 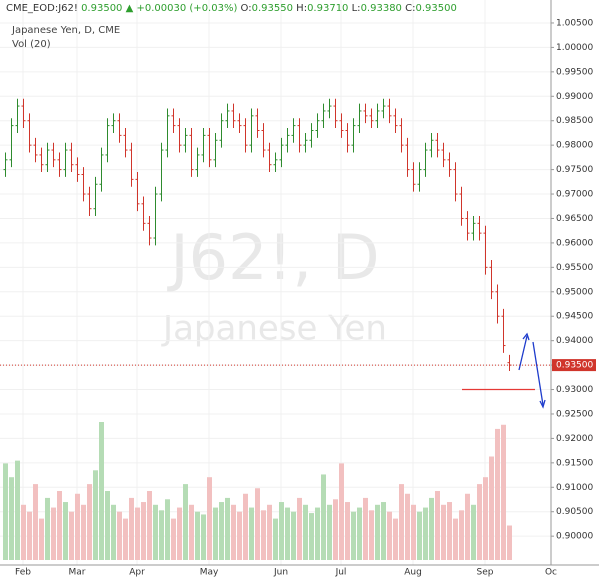 What do you see at coordinates (523, 353) in the screenshot?
I see `drawn-arrow-up` at bounding box center [523, 353].